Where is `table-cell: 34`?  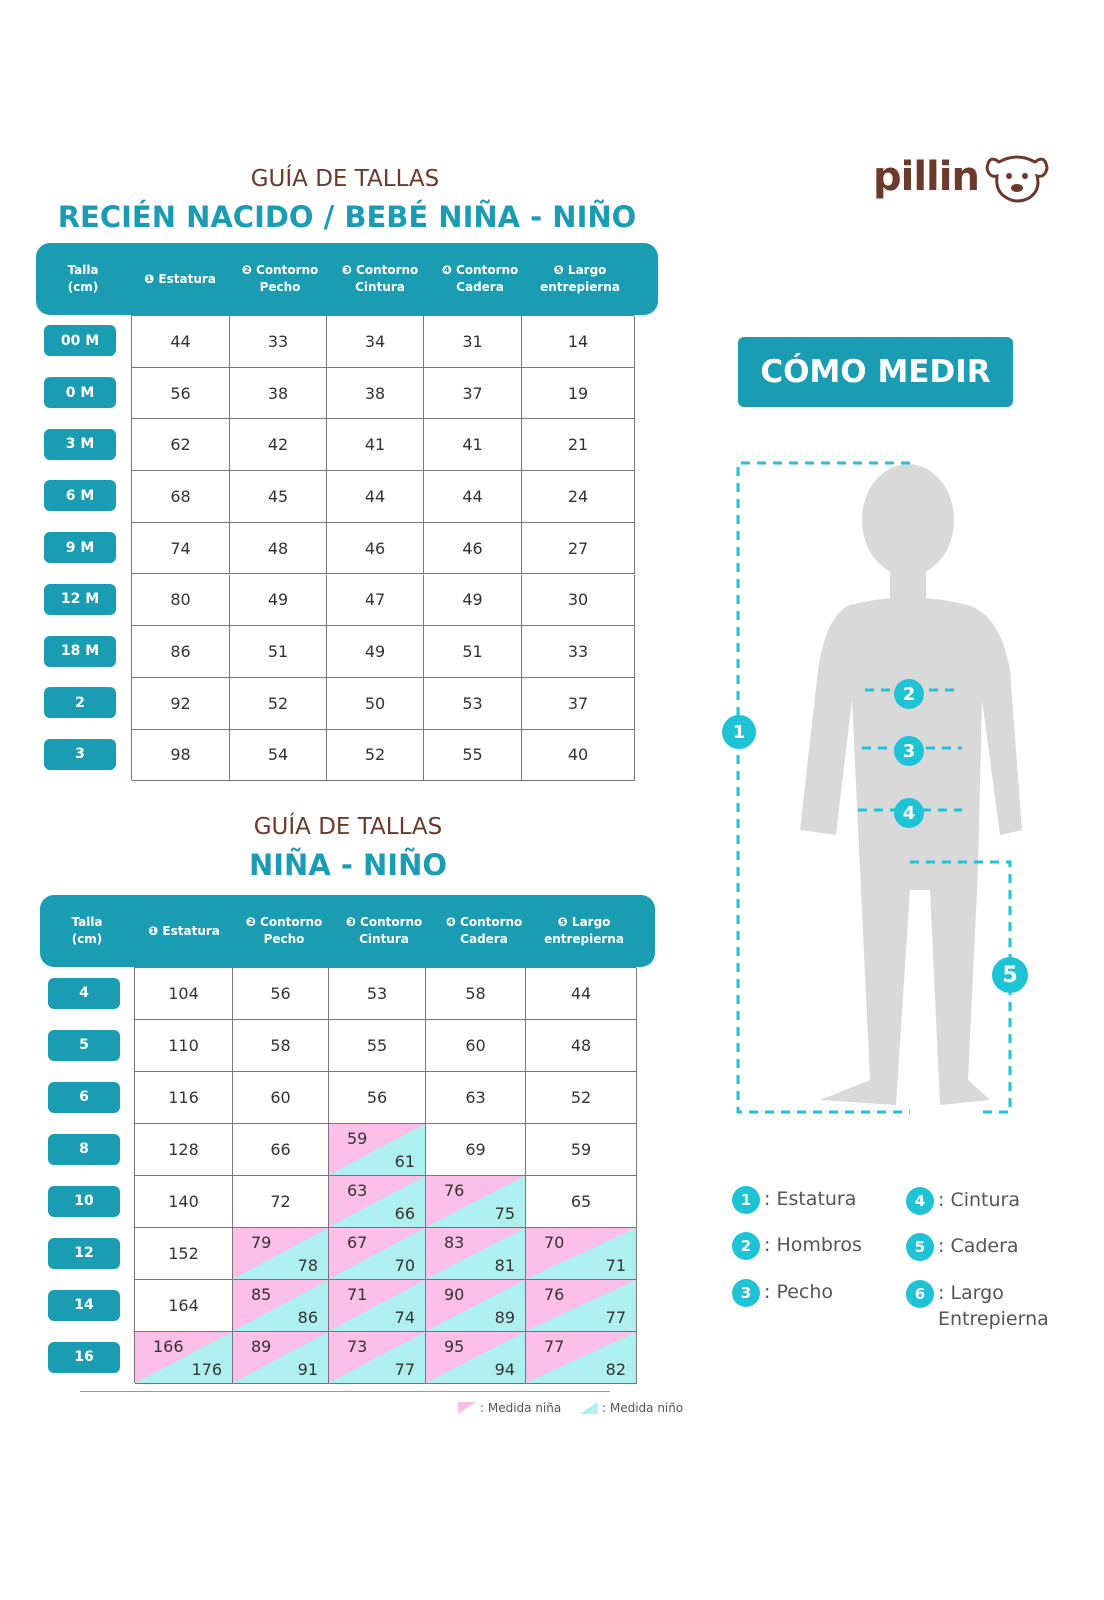 table-cell: 34 is located at coordinates (375, 342).